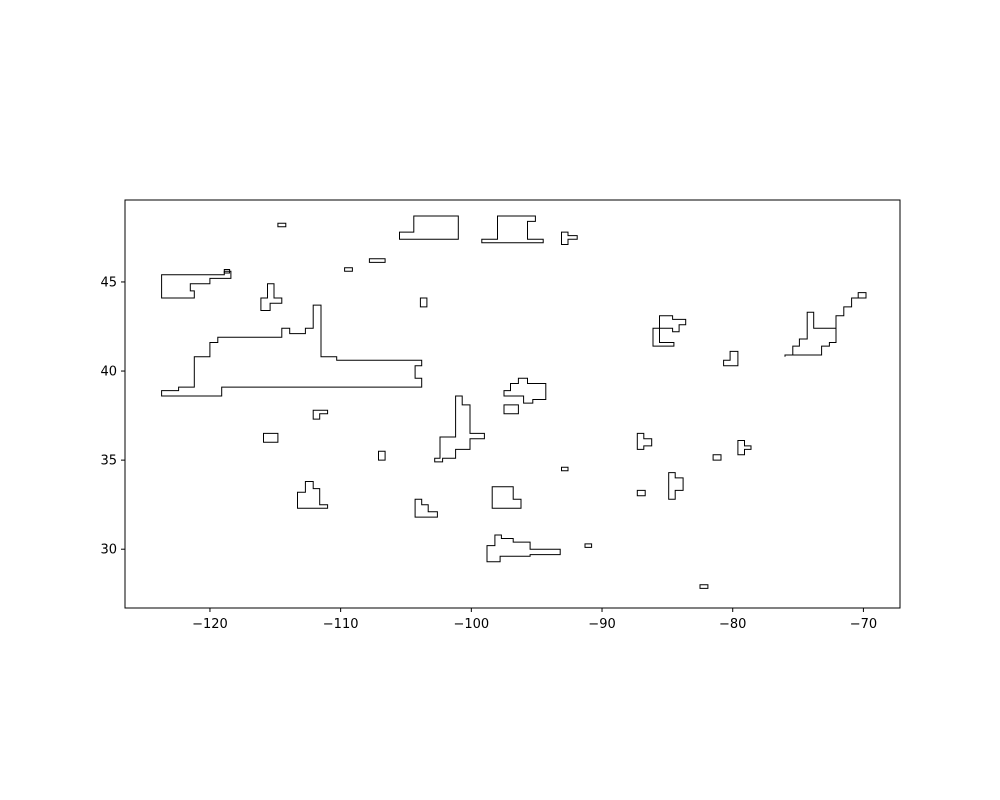  What do you see at coordinates (863, 624) in the screenshot?
I see `x-tick-label: −70` at bounding box center [863, 624].